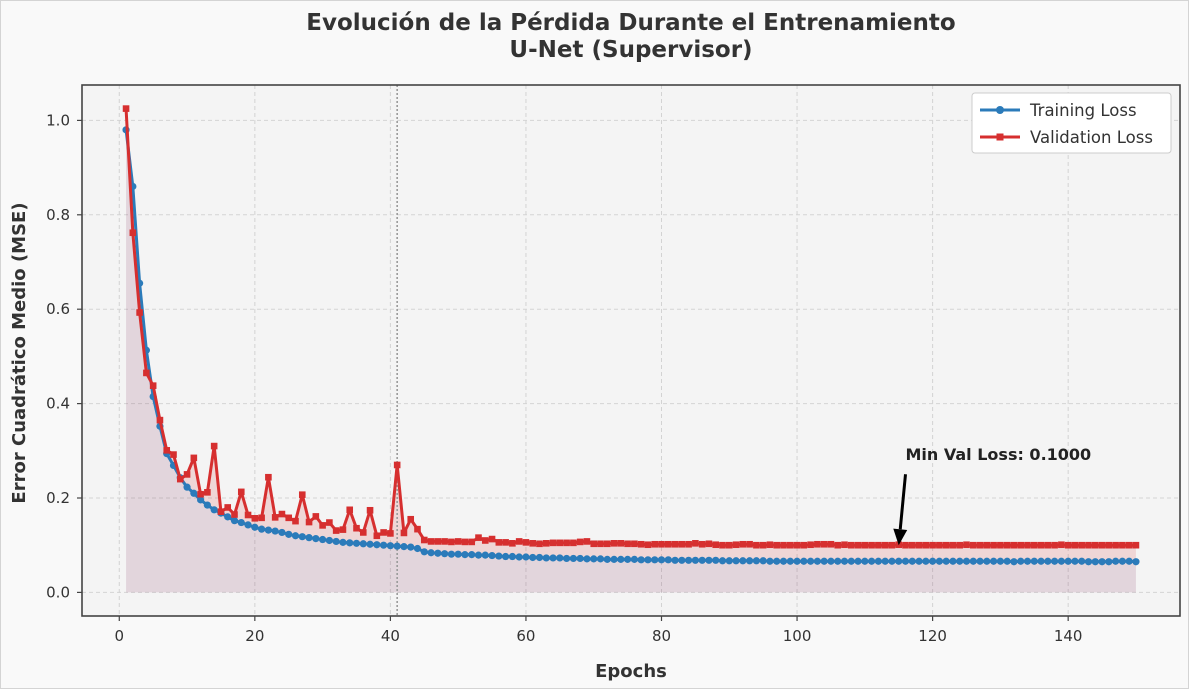 This screenshot has width=1189, height=689. I want to click on legend: Training Loss Validation Loss, so click(1071, 123).